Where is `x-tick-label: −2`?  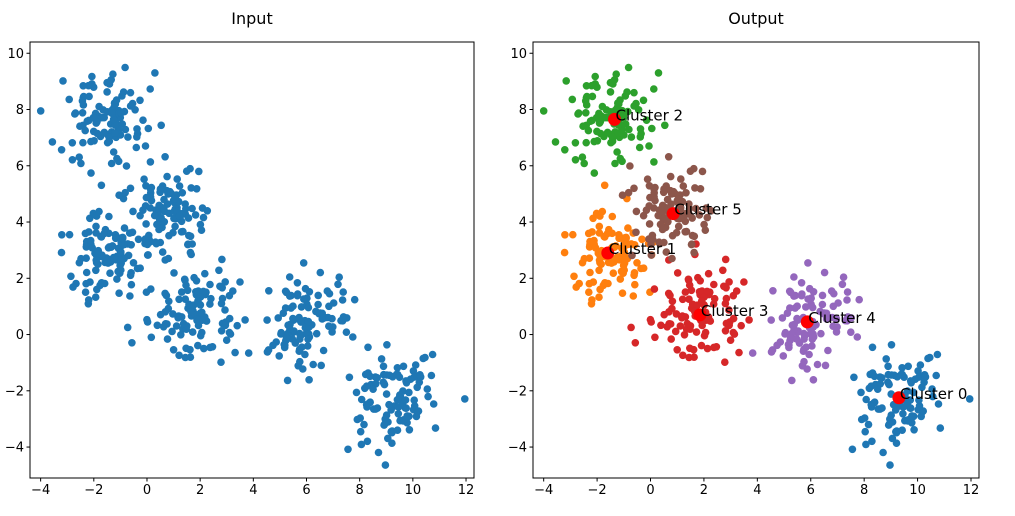 x-tick-label: −2 is located at coordinates (597, 490).